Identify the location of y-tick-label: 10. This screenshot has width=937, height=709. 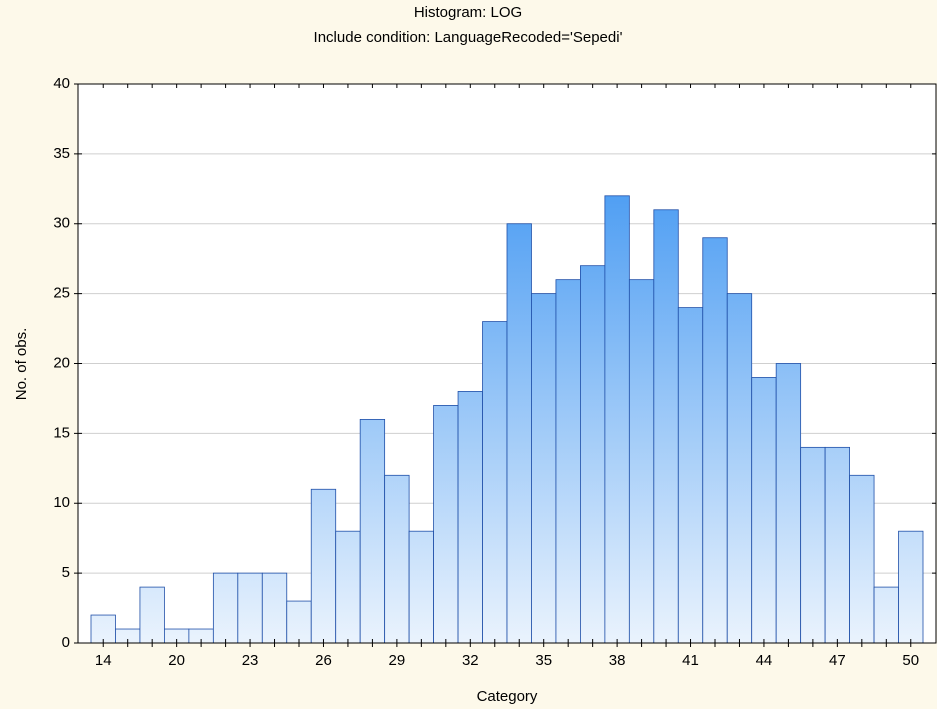
(61, 502).